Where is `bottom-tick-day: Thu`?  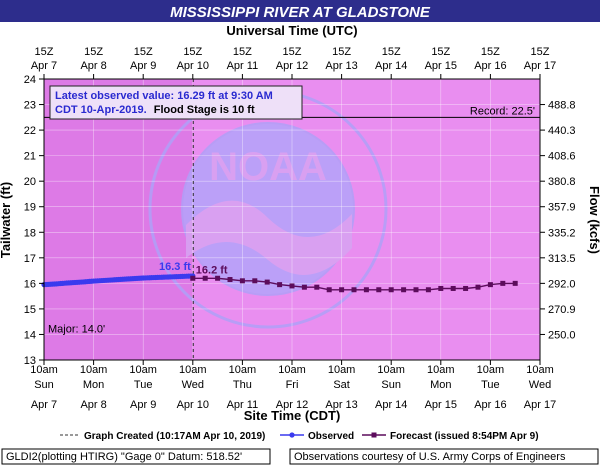
bottom-tick-day: Thu is located at coordinates (242, 385).